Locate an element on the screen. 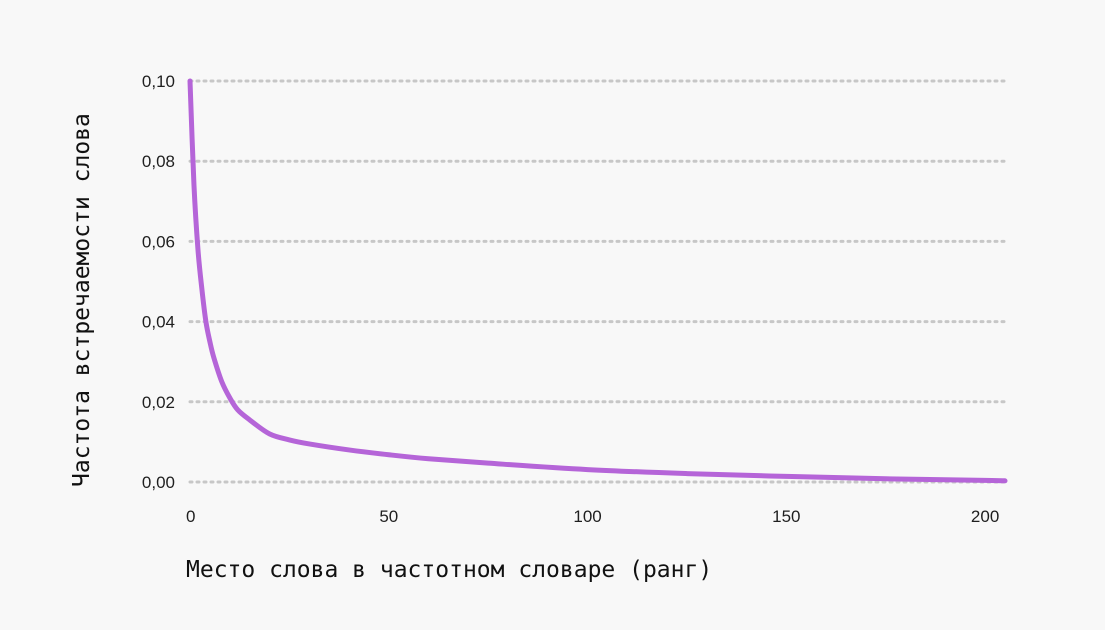  x-axis-title: Место слова в частотном словаре (ранг) is located at coordinates (449, 570).